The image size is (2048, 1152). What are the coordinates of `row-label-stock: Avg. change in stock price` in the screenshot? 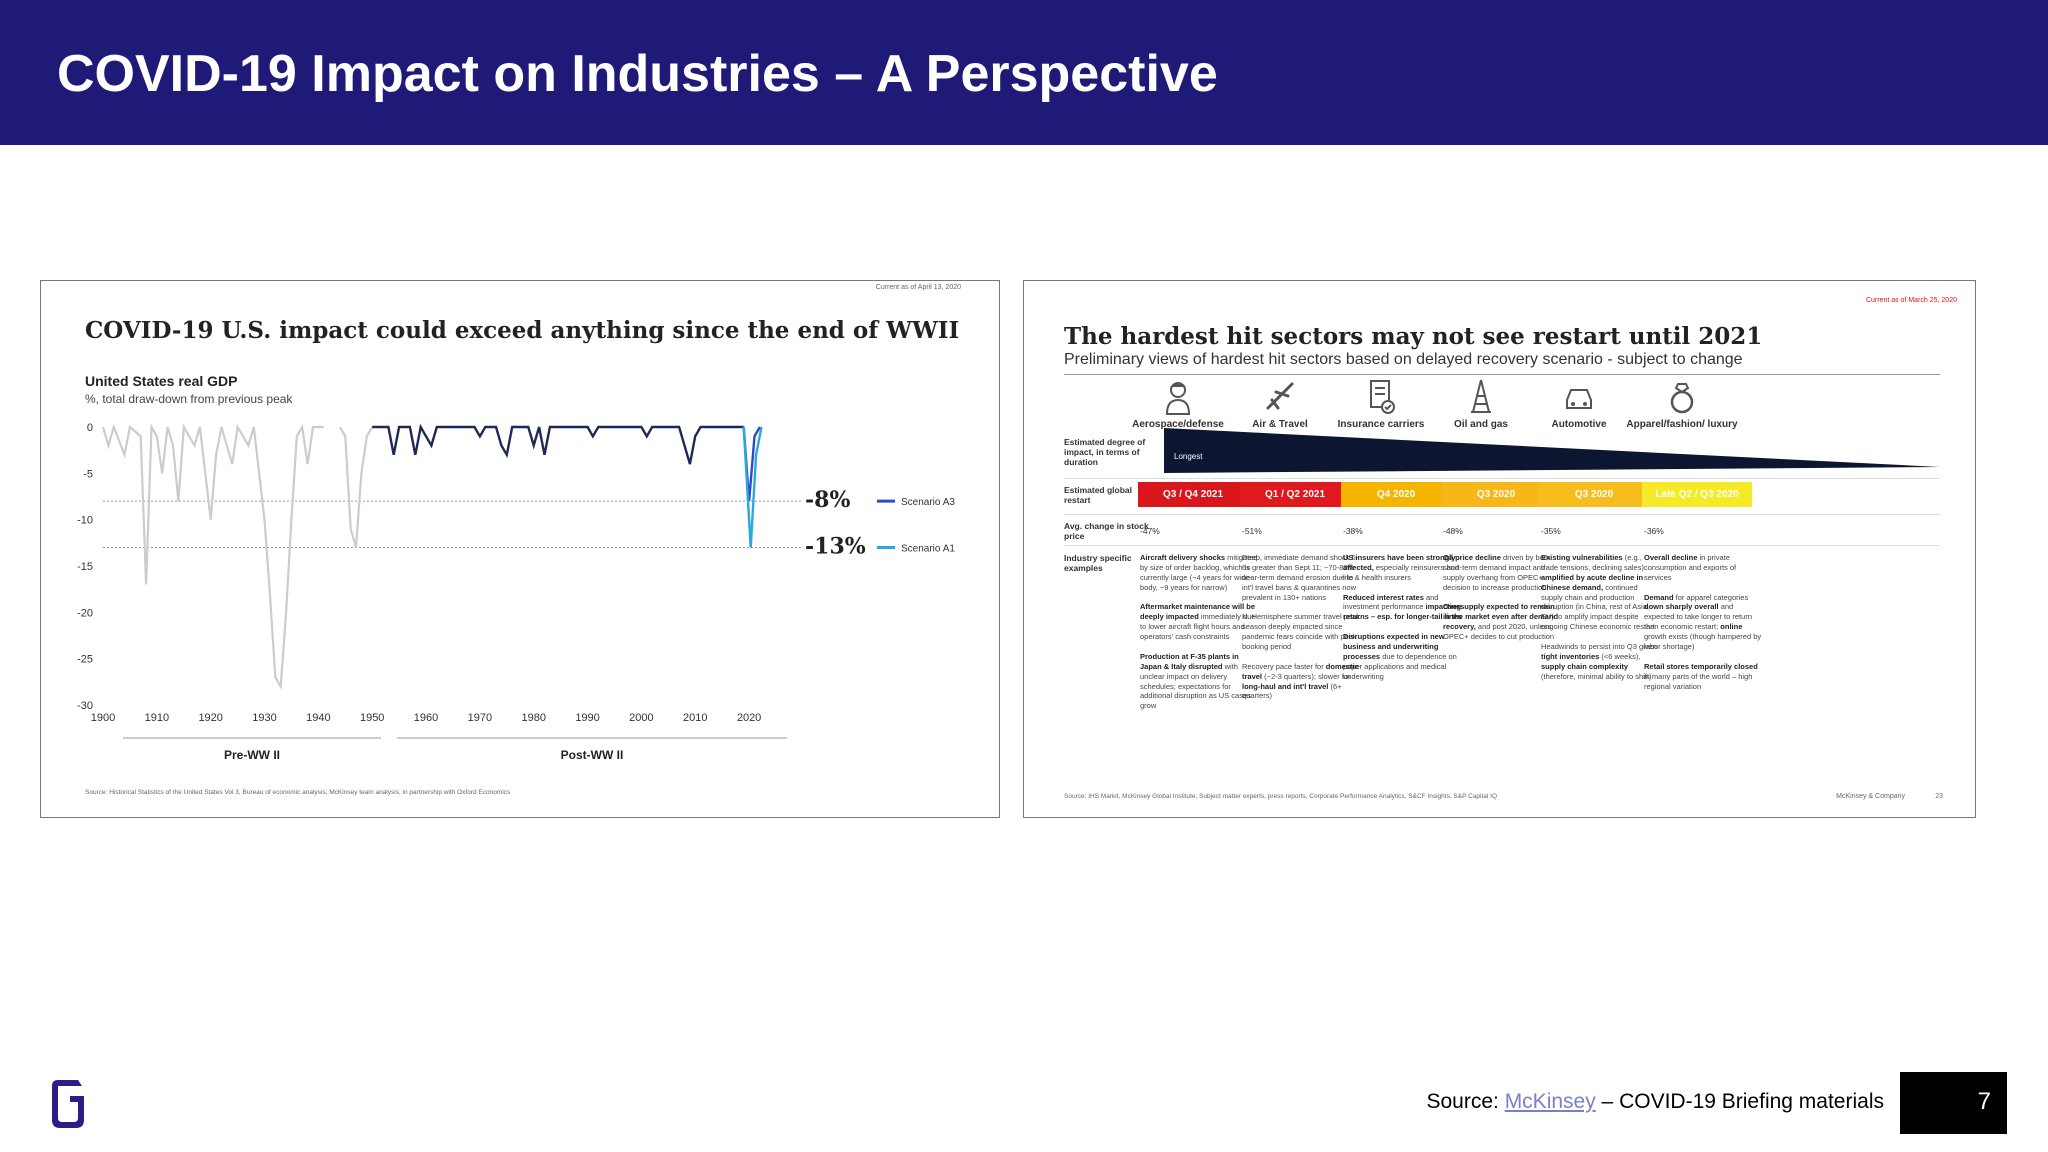 It's located at (1106, 531).